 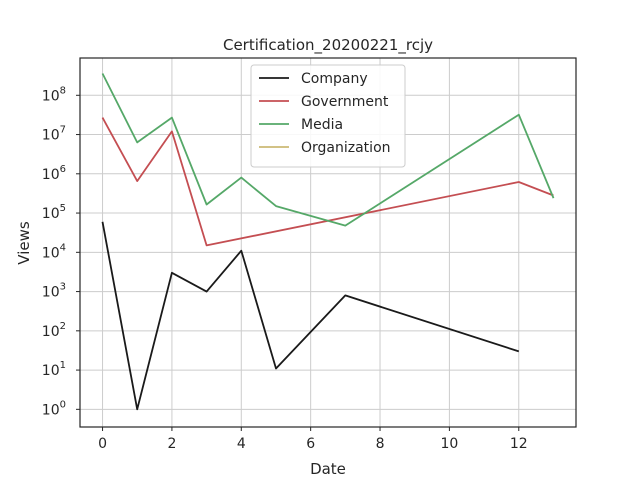 I want to click on y-tick-label: 10⁷, so click(x=54, y=134).